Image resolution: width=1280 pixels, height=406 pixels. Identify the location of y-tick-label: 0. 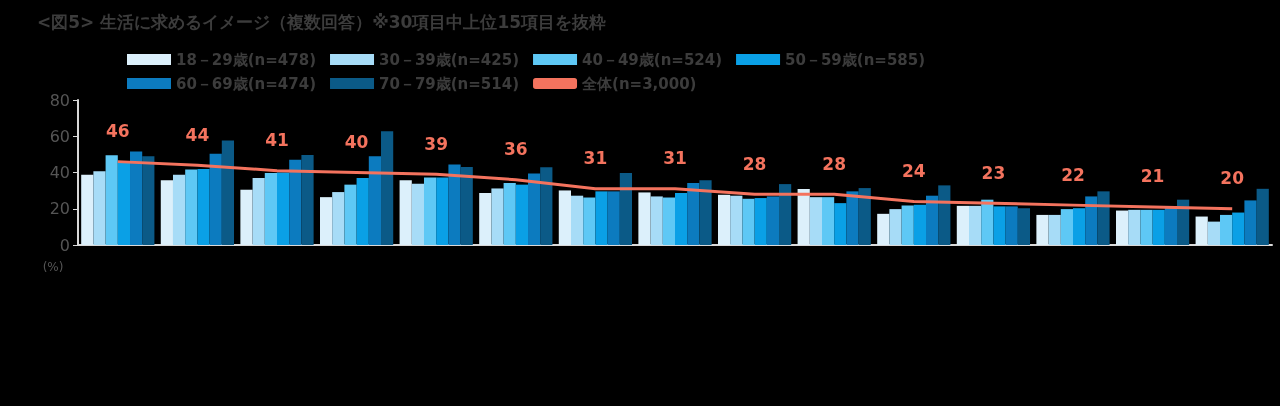
(64, 245).